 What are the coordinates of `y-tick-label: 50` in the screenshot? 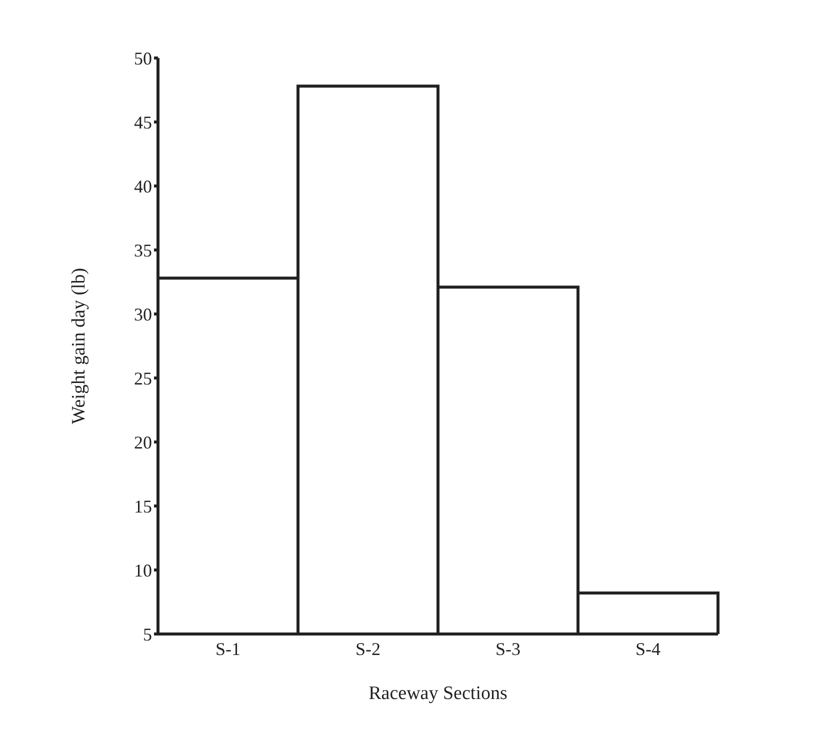 It's located at (143, 58).